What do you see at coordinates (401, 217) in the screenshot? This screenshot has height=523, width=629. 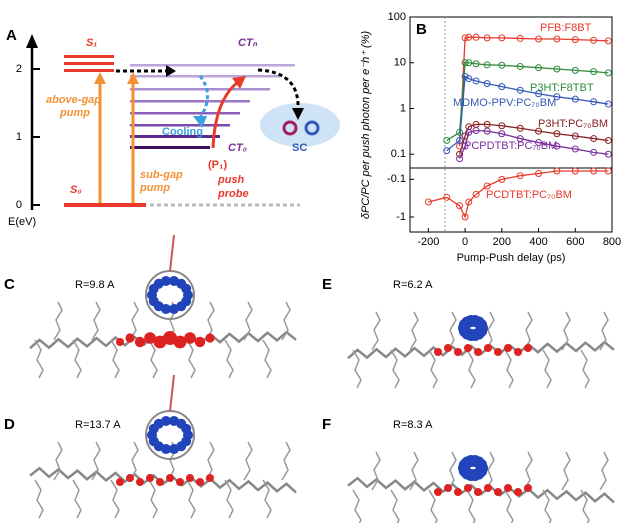 I see `y2-tick-label: -1` at bounding box center [401, 217].